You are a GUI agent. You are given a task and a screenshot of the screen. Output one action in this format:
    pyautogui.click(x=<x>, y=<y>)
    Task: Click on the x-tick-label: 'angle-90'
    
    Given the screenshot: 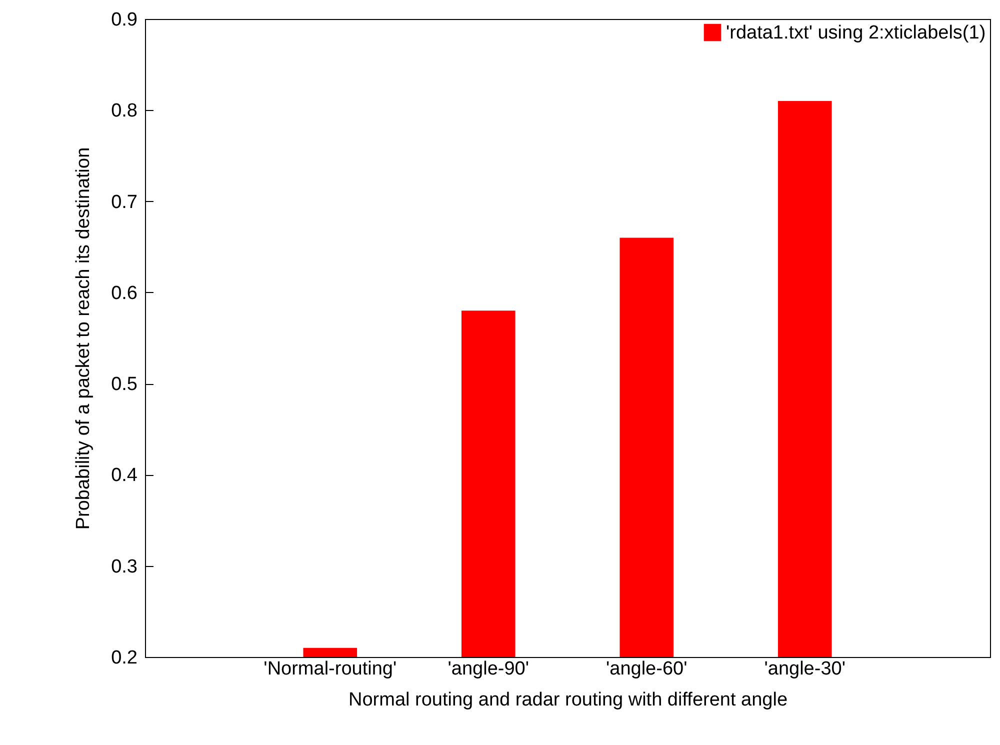 What is the action you would take?
    pyautogui.click(x=488, y=669)
    